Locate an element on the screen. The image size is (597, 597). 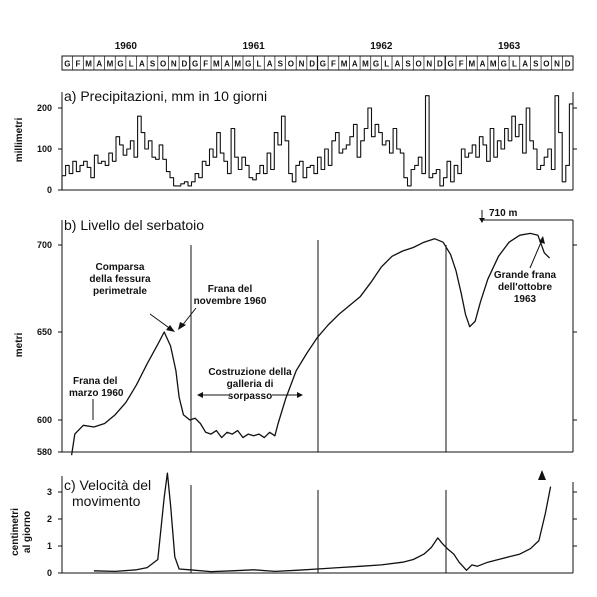
ann-grande-l1: Grande frana is located at coordinates (525, 275).